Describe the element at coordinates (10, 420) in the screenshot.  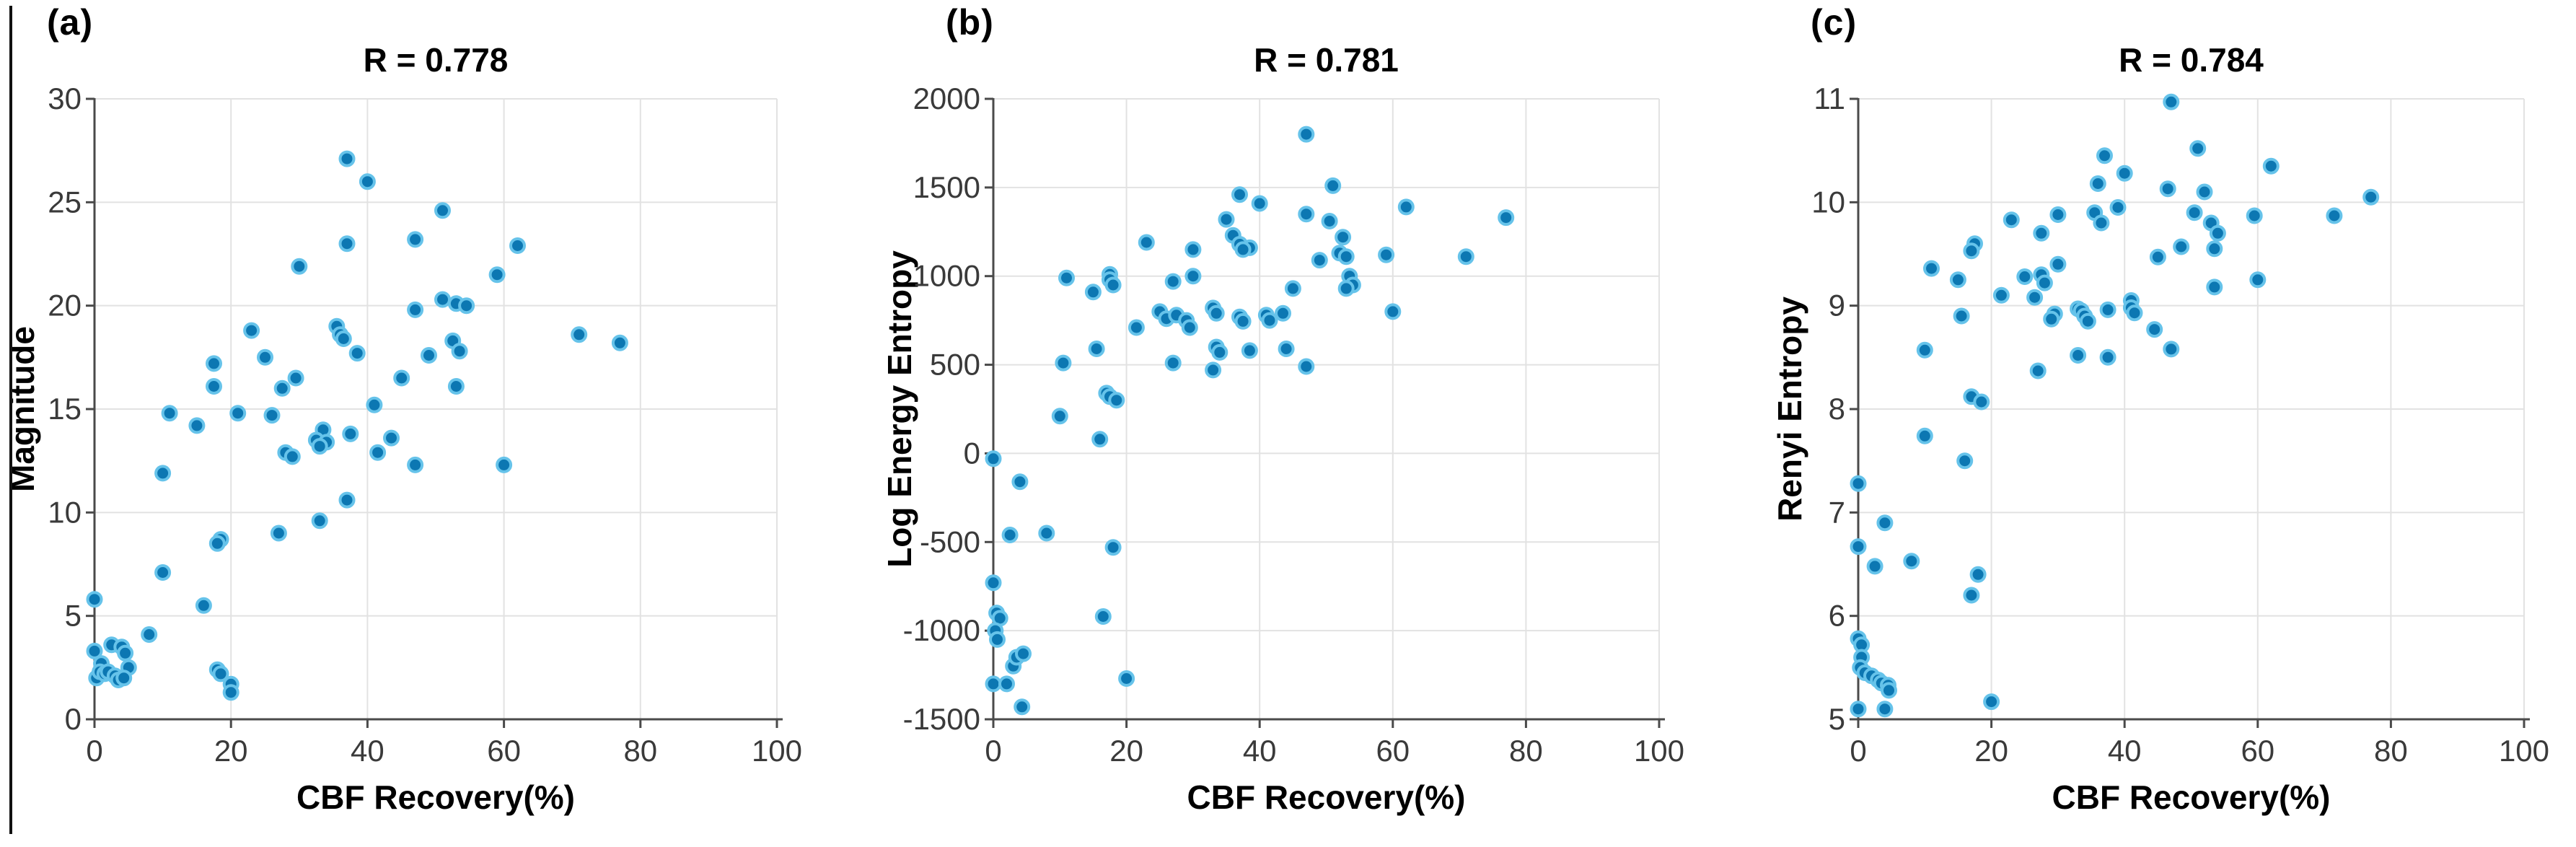
I see `left-border-rule` at that location.